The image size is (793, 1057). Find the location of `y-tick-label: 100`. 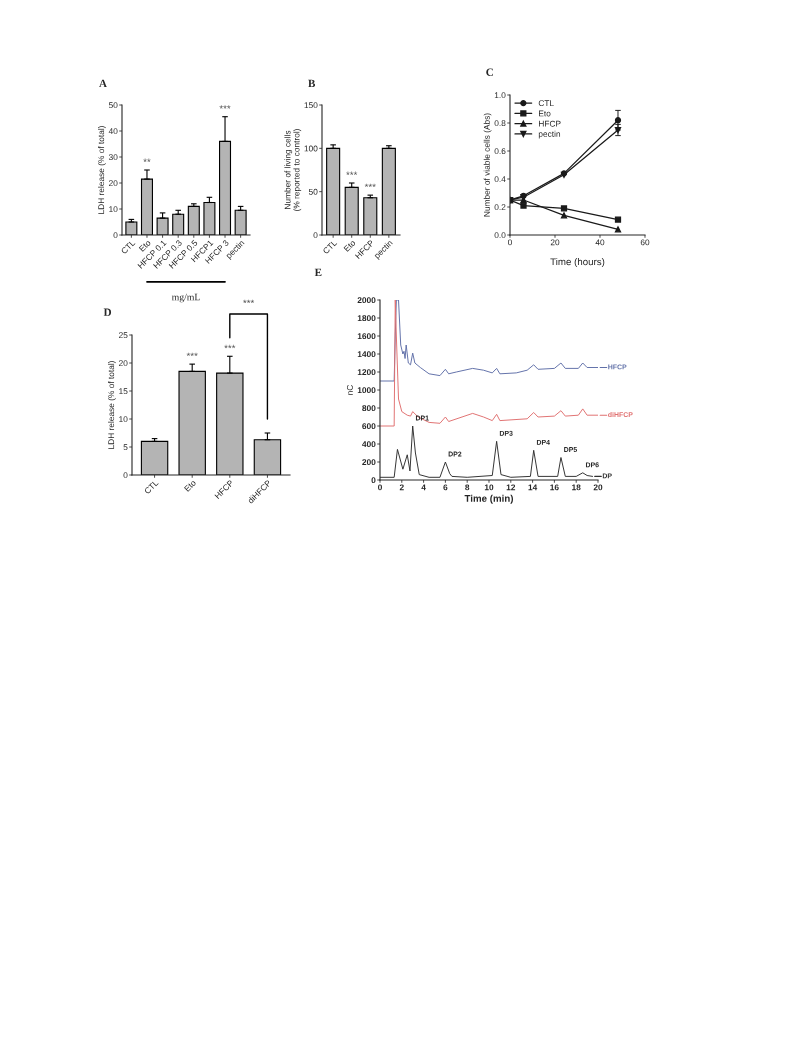

y-tick-label: 100 is located at coordinates (311, 148).